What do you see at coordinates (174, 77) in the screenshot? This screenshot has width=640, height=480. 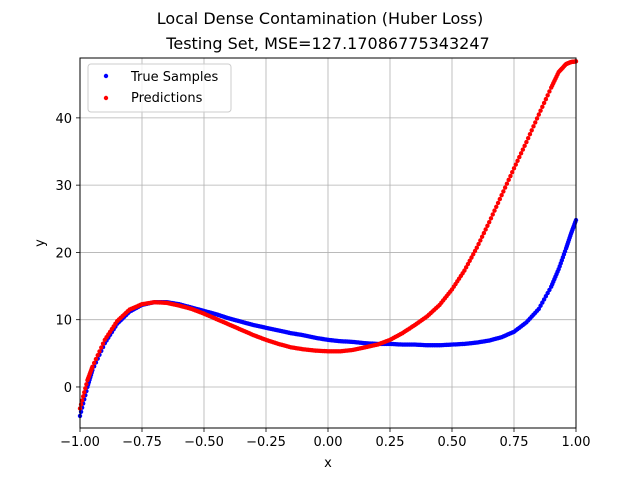 I see `legend-label-true-samples: True Samples` at bounding box center [174, 77].